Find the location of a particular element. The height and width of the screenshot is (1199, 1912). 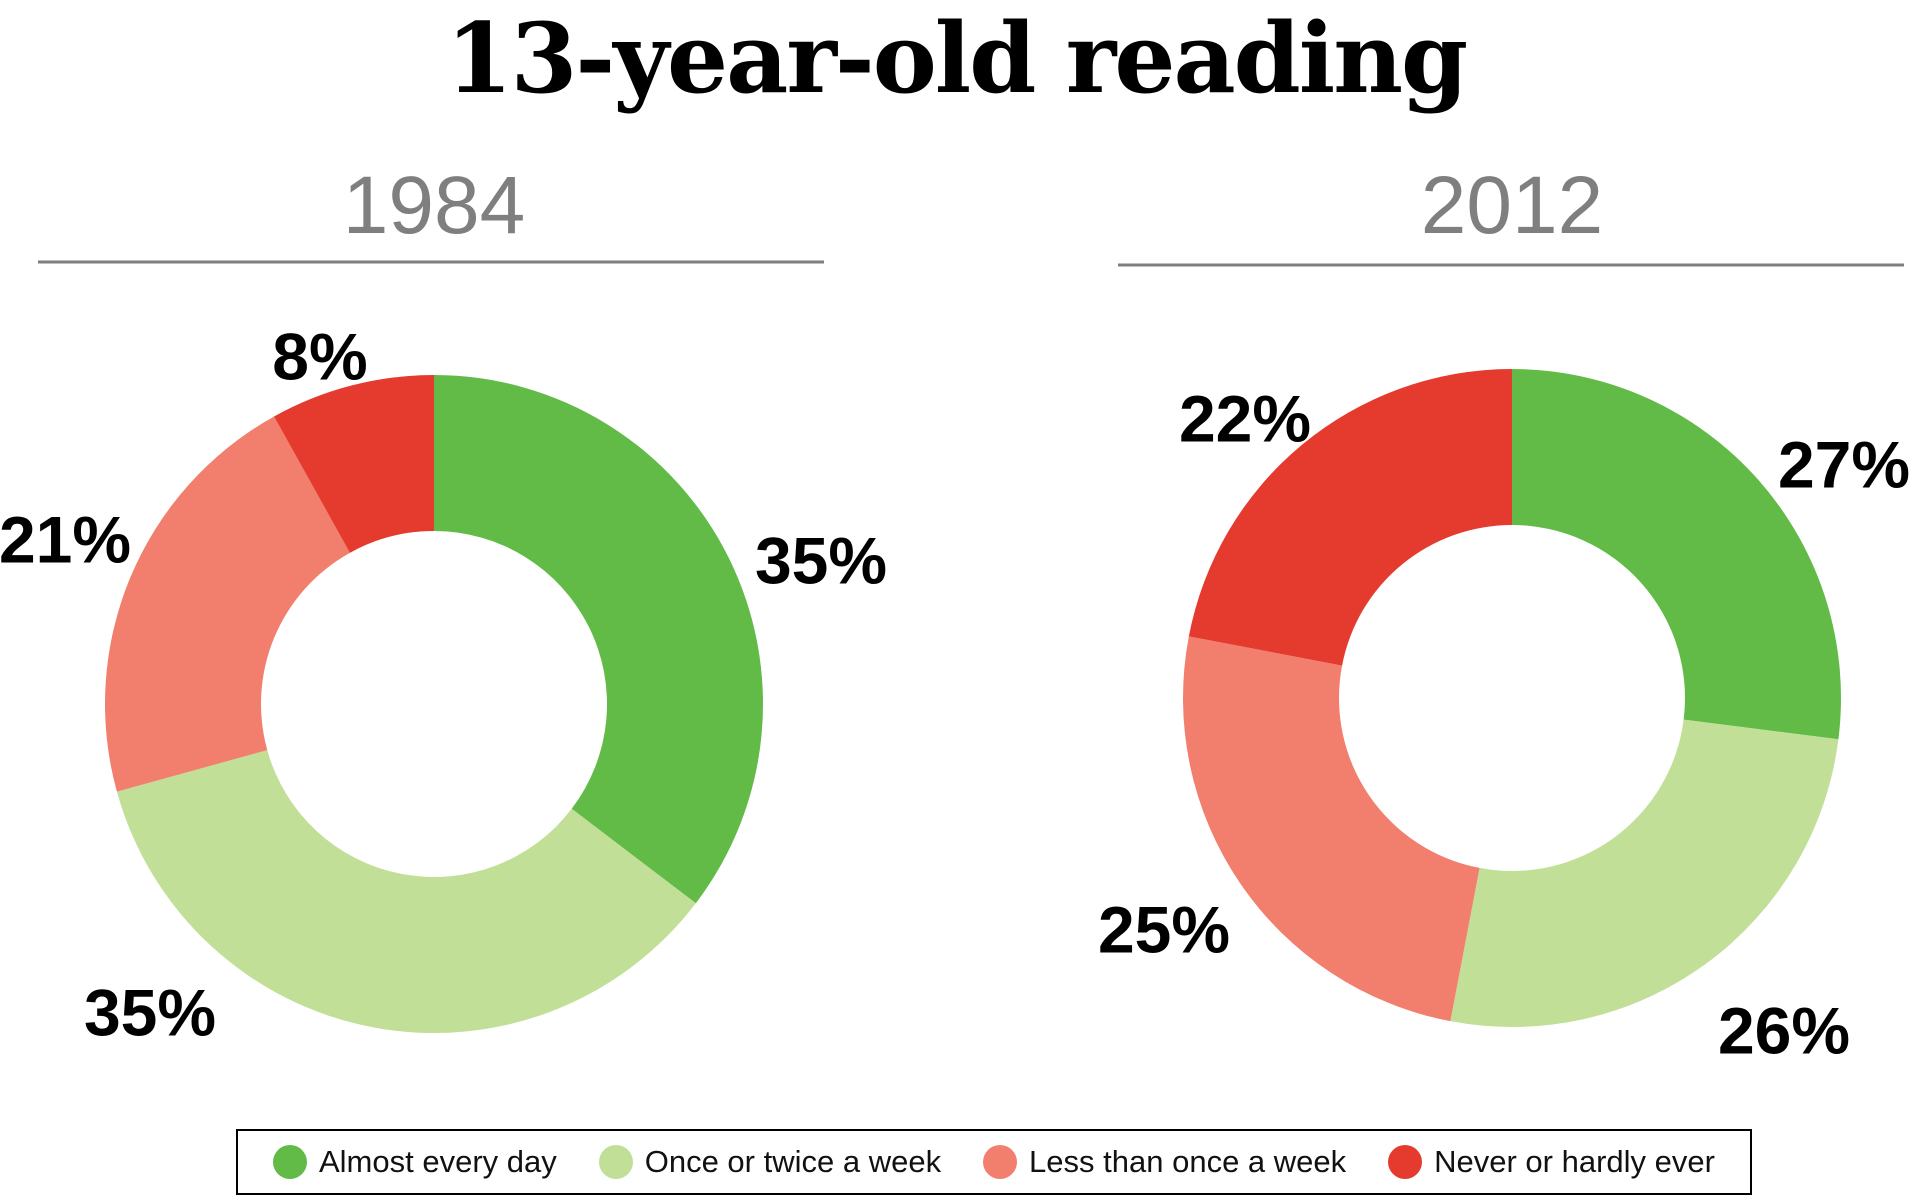

legend-label: Never or hardly ever is located at coordinates (1574, 1161).